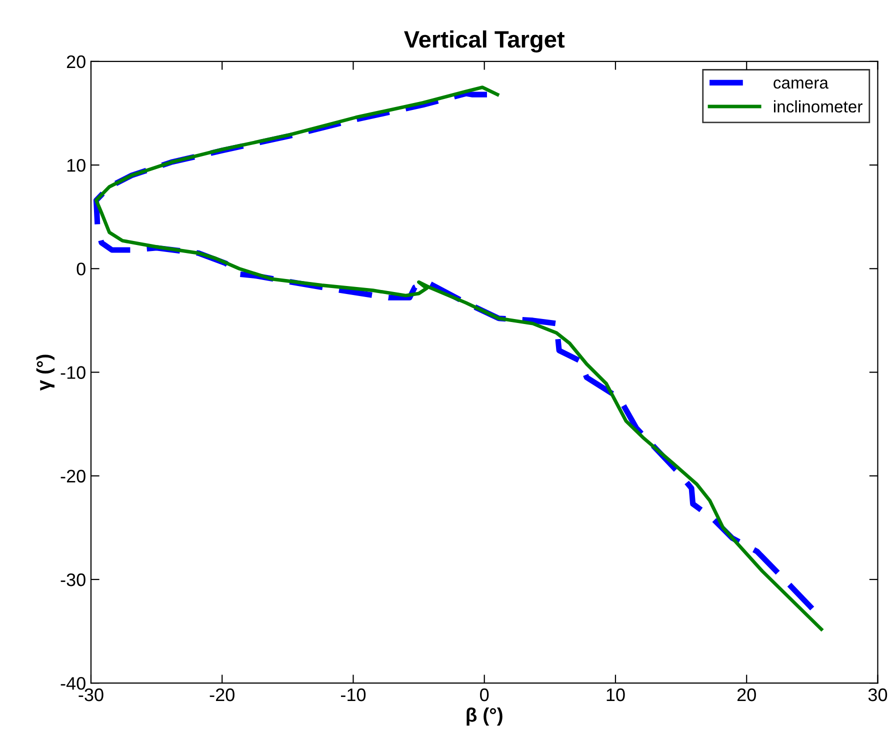  Describe the element at coordinates (73, 683) in the screenshot. I see `y-tick-label: -40` at that location.